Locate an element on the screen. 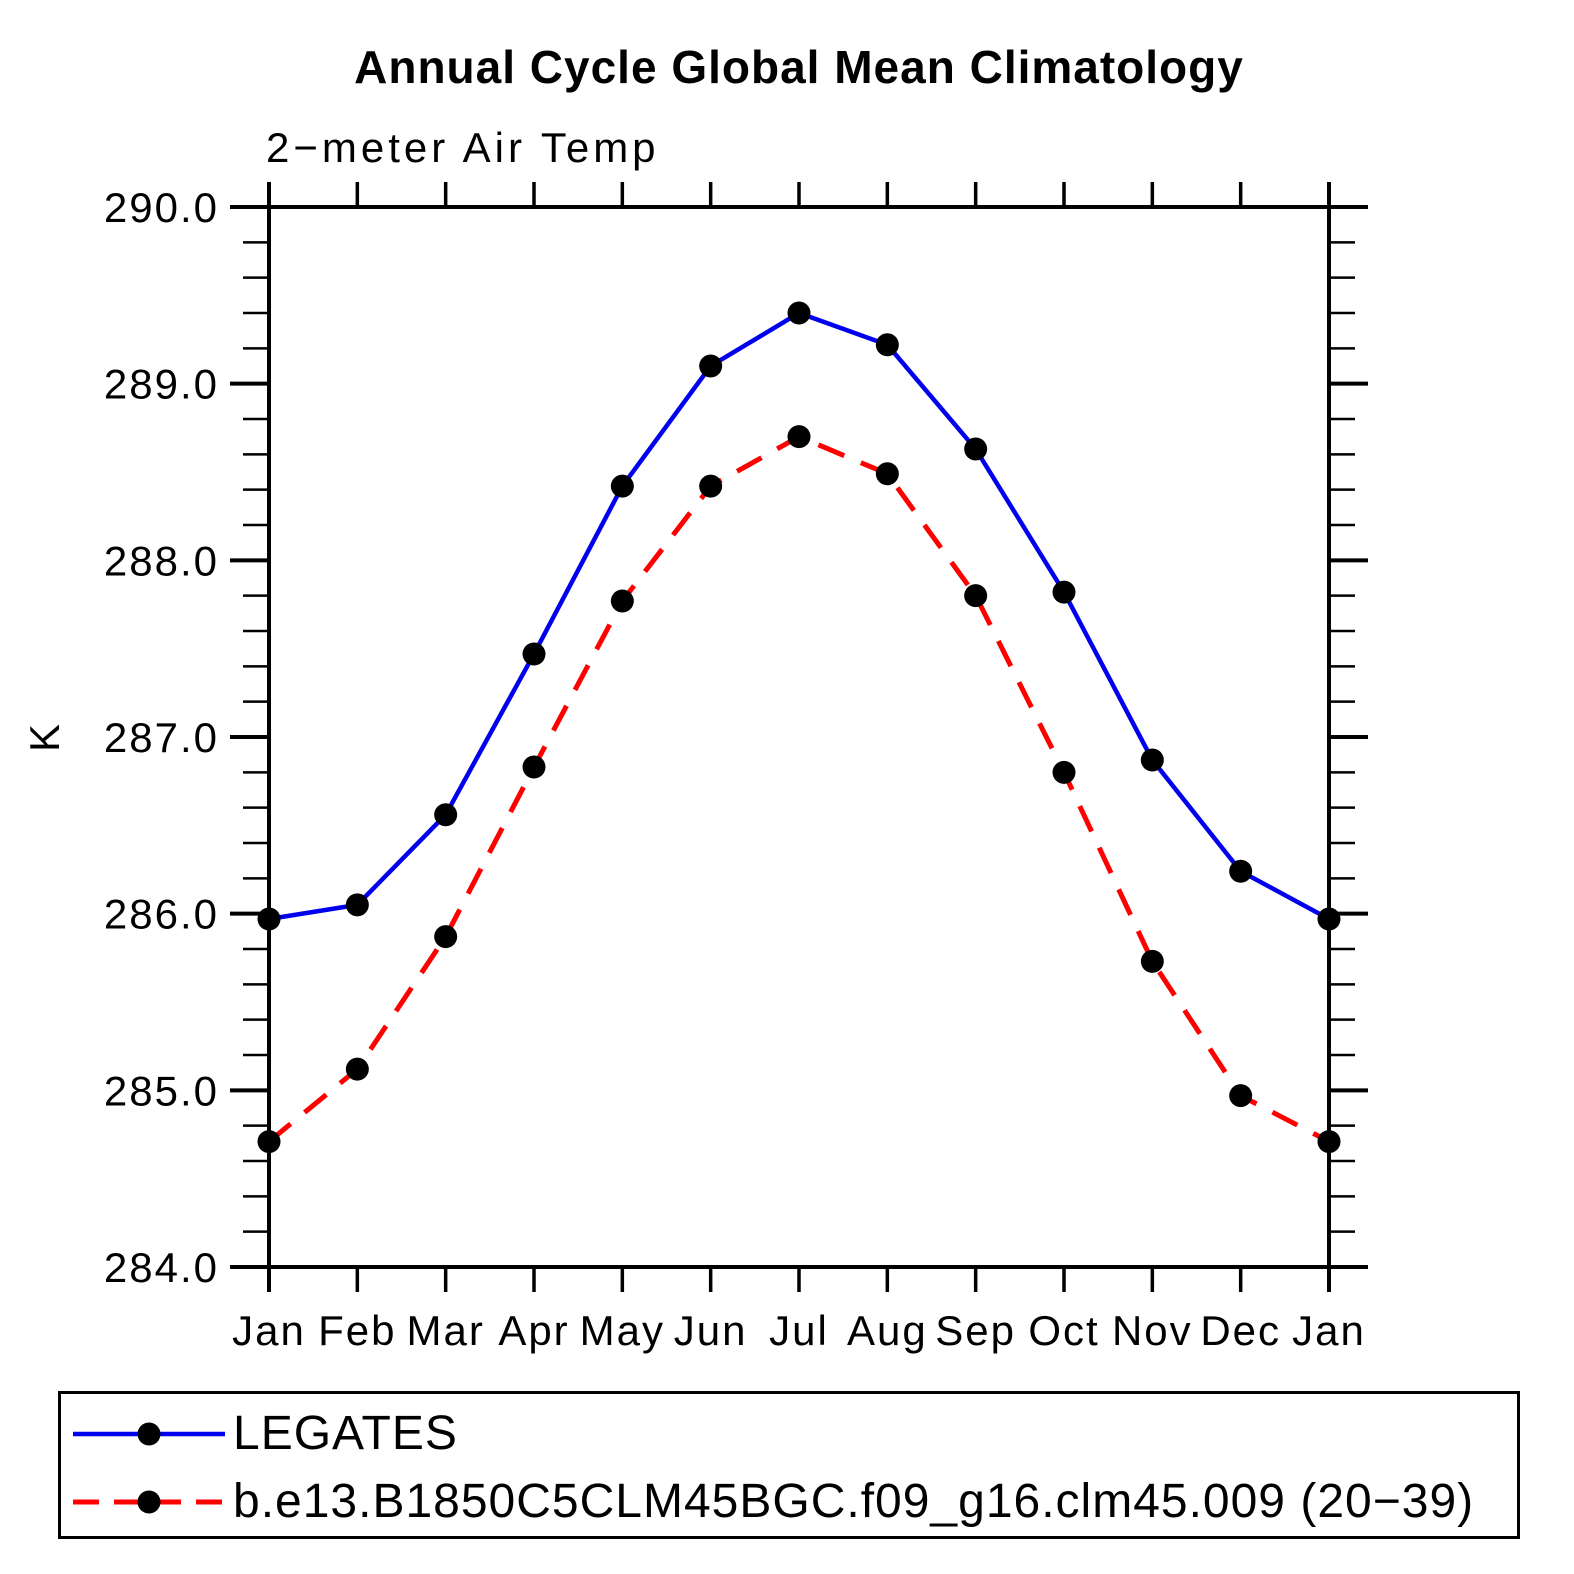 This screenshot has height=1574, width=1574. x-tick-label: Aug is located at coordinates (887, 1330).